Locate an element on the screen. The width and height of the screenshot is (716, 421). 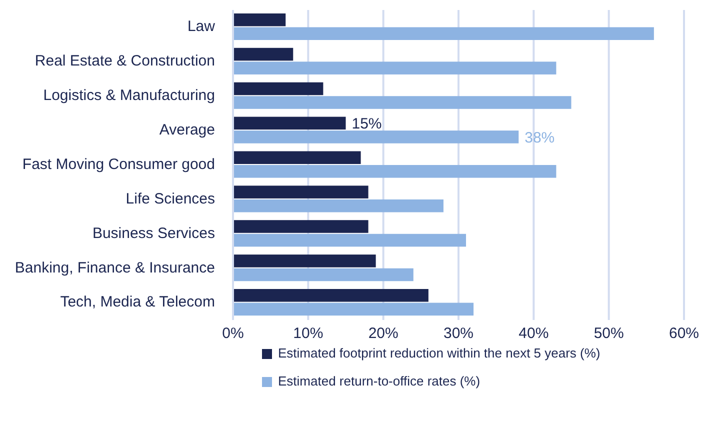
y-tick-label: Logistics & Manufacturing is located at coordinates (129, 95).